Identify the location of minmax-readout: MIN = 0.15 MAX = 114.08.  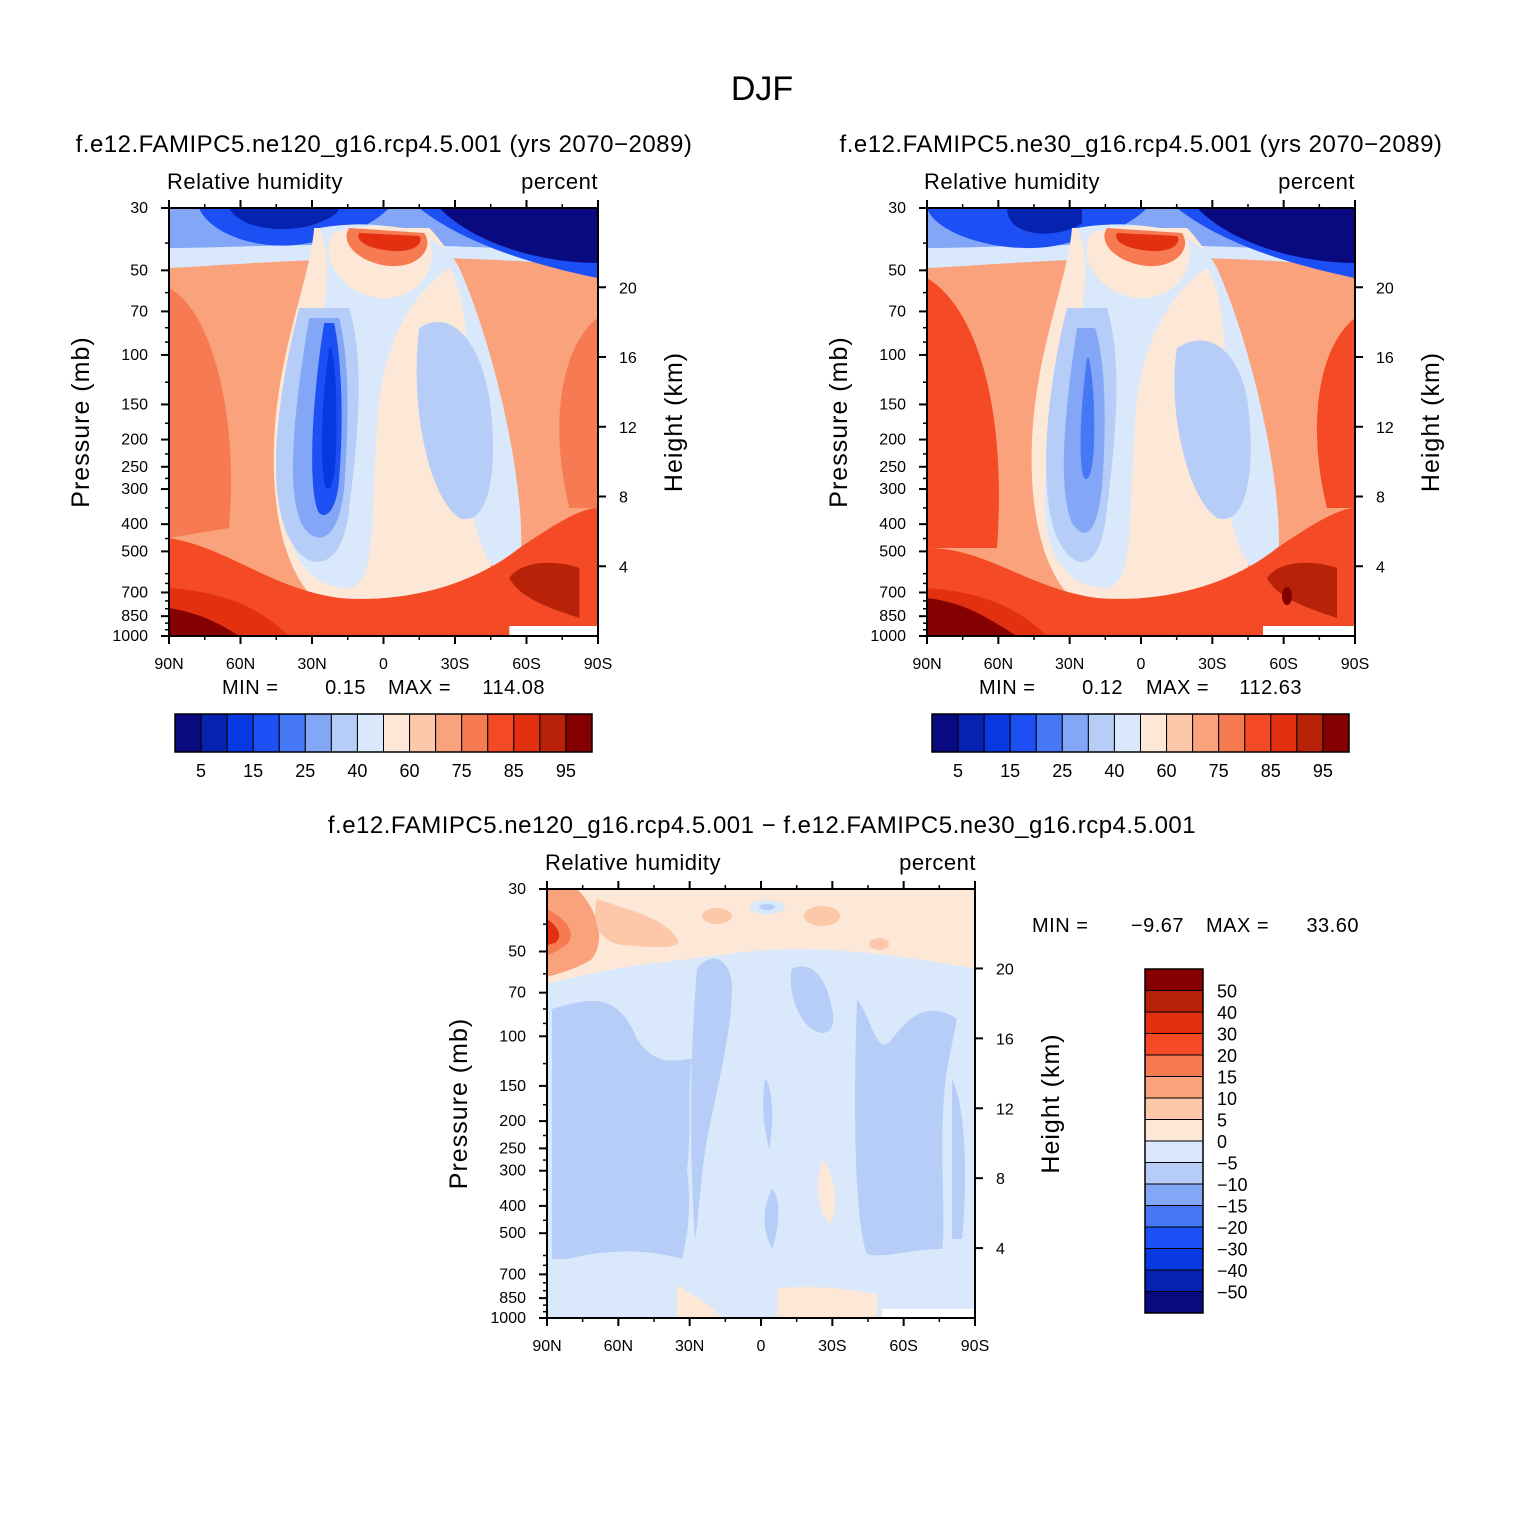
(383, 688).